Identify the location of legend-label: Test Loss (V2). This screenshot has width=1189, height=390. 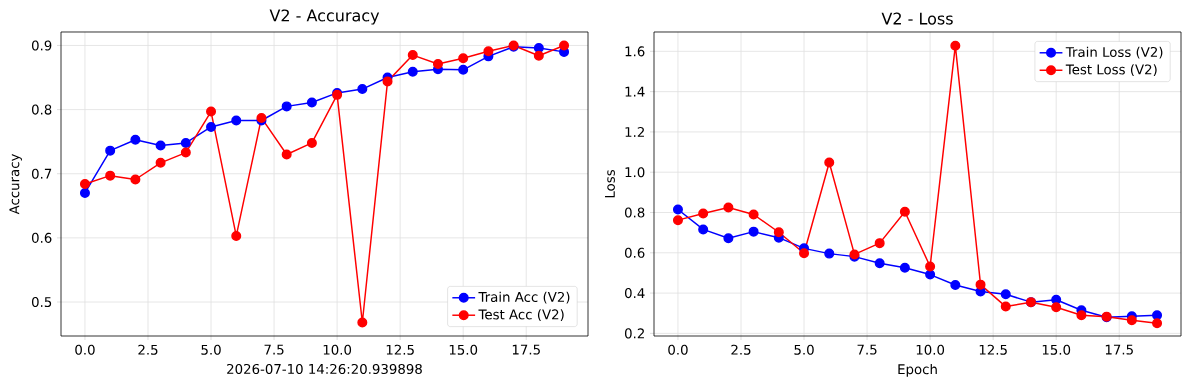
(1111, 70).